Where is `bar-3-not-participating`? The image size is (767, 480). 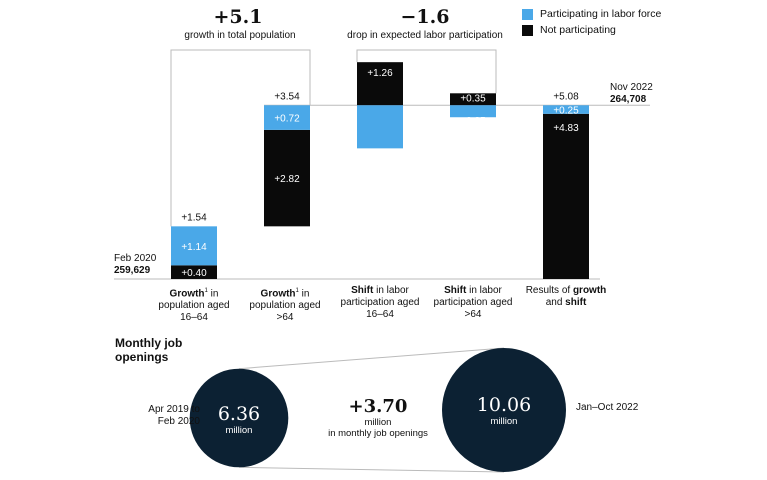
bar-3-not-participating is located at coordinates (473, 99).